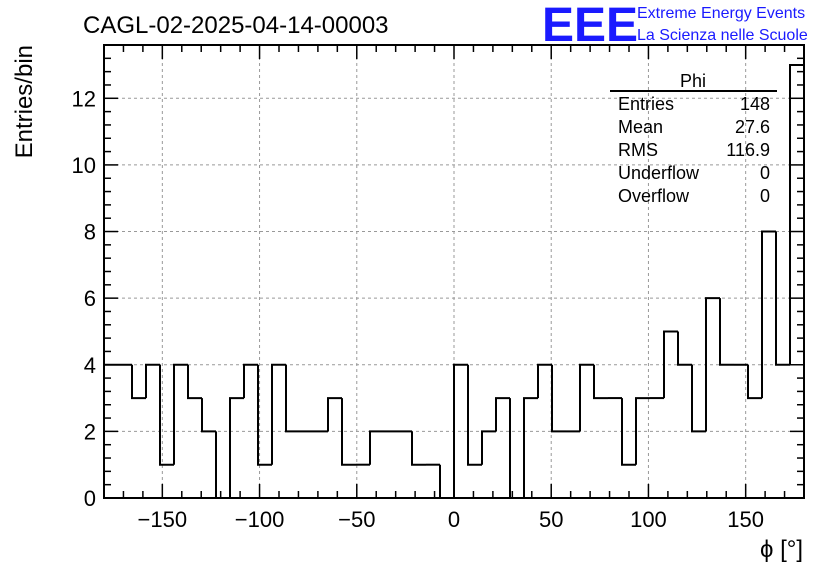 The height and width of the screenshot is (572, 836). I want to click on x-tick-label: −150, so click(163, 519).